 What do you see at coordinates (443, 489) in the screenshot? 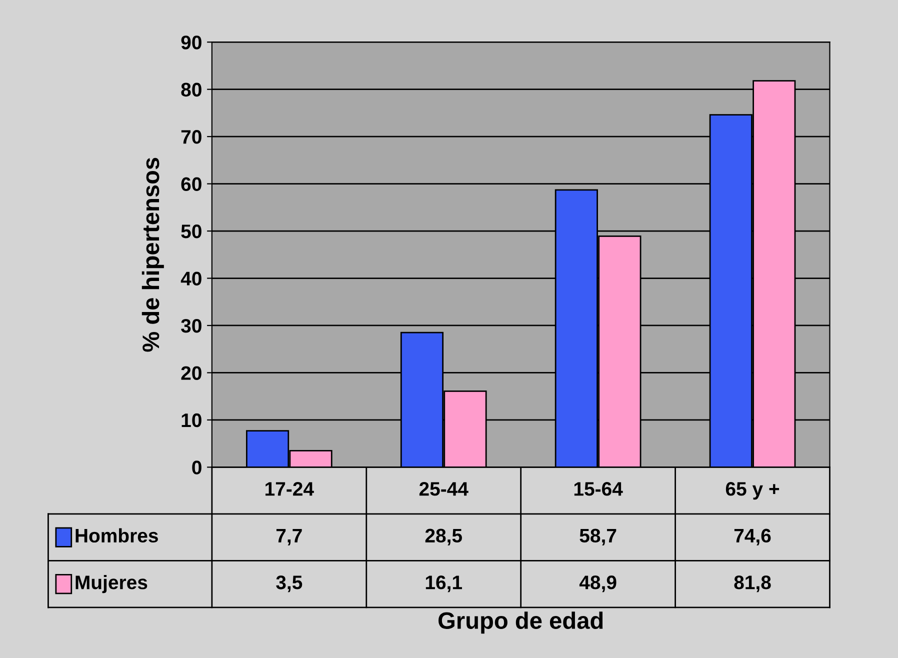
I see `x-tick-label: 25-44` at bounding box center [443, 489].